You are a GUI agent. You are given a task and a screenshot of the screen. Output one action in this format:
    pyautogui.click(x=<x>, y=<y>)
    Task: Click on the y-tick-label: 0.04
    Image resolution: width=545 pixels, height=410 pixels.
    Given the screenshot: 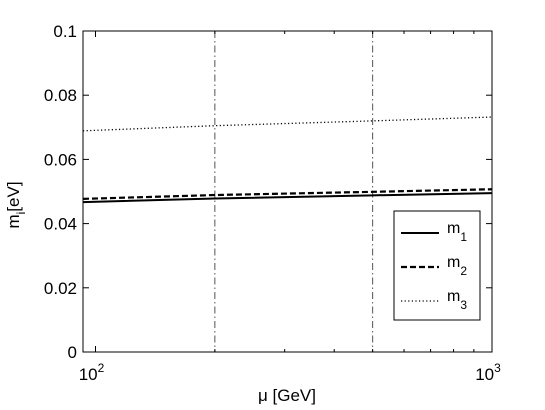 What is the action you would take?
    pyautogui.click(x=60, y=224)
    